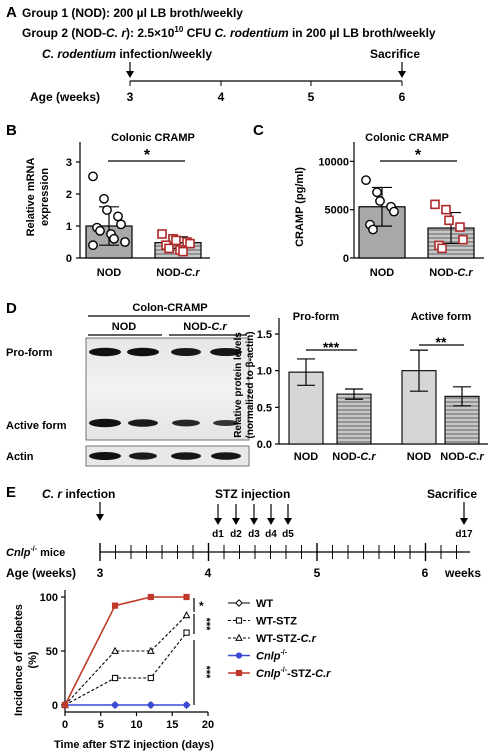  What do you see at coordinates (147, 155) in the screenshot?
I see `panel-b-sig-star: *` at bounding box center [147, 155].